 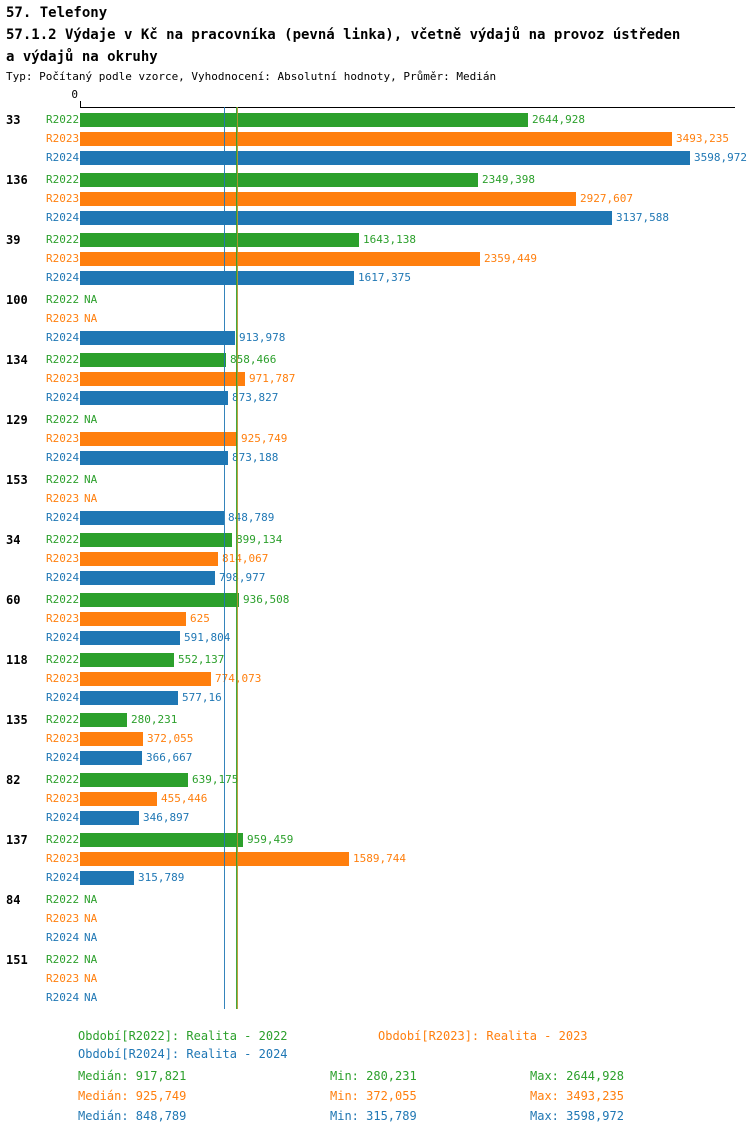 I want to click on bar-value-label: 372,055, so click(x=170, y=738).